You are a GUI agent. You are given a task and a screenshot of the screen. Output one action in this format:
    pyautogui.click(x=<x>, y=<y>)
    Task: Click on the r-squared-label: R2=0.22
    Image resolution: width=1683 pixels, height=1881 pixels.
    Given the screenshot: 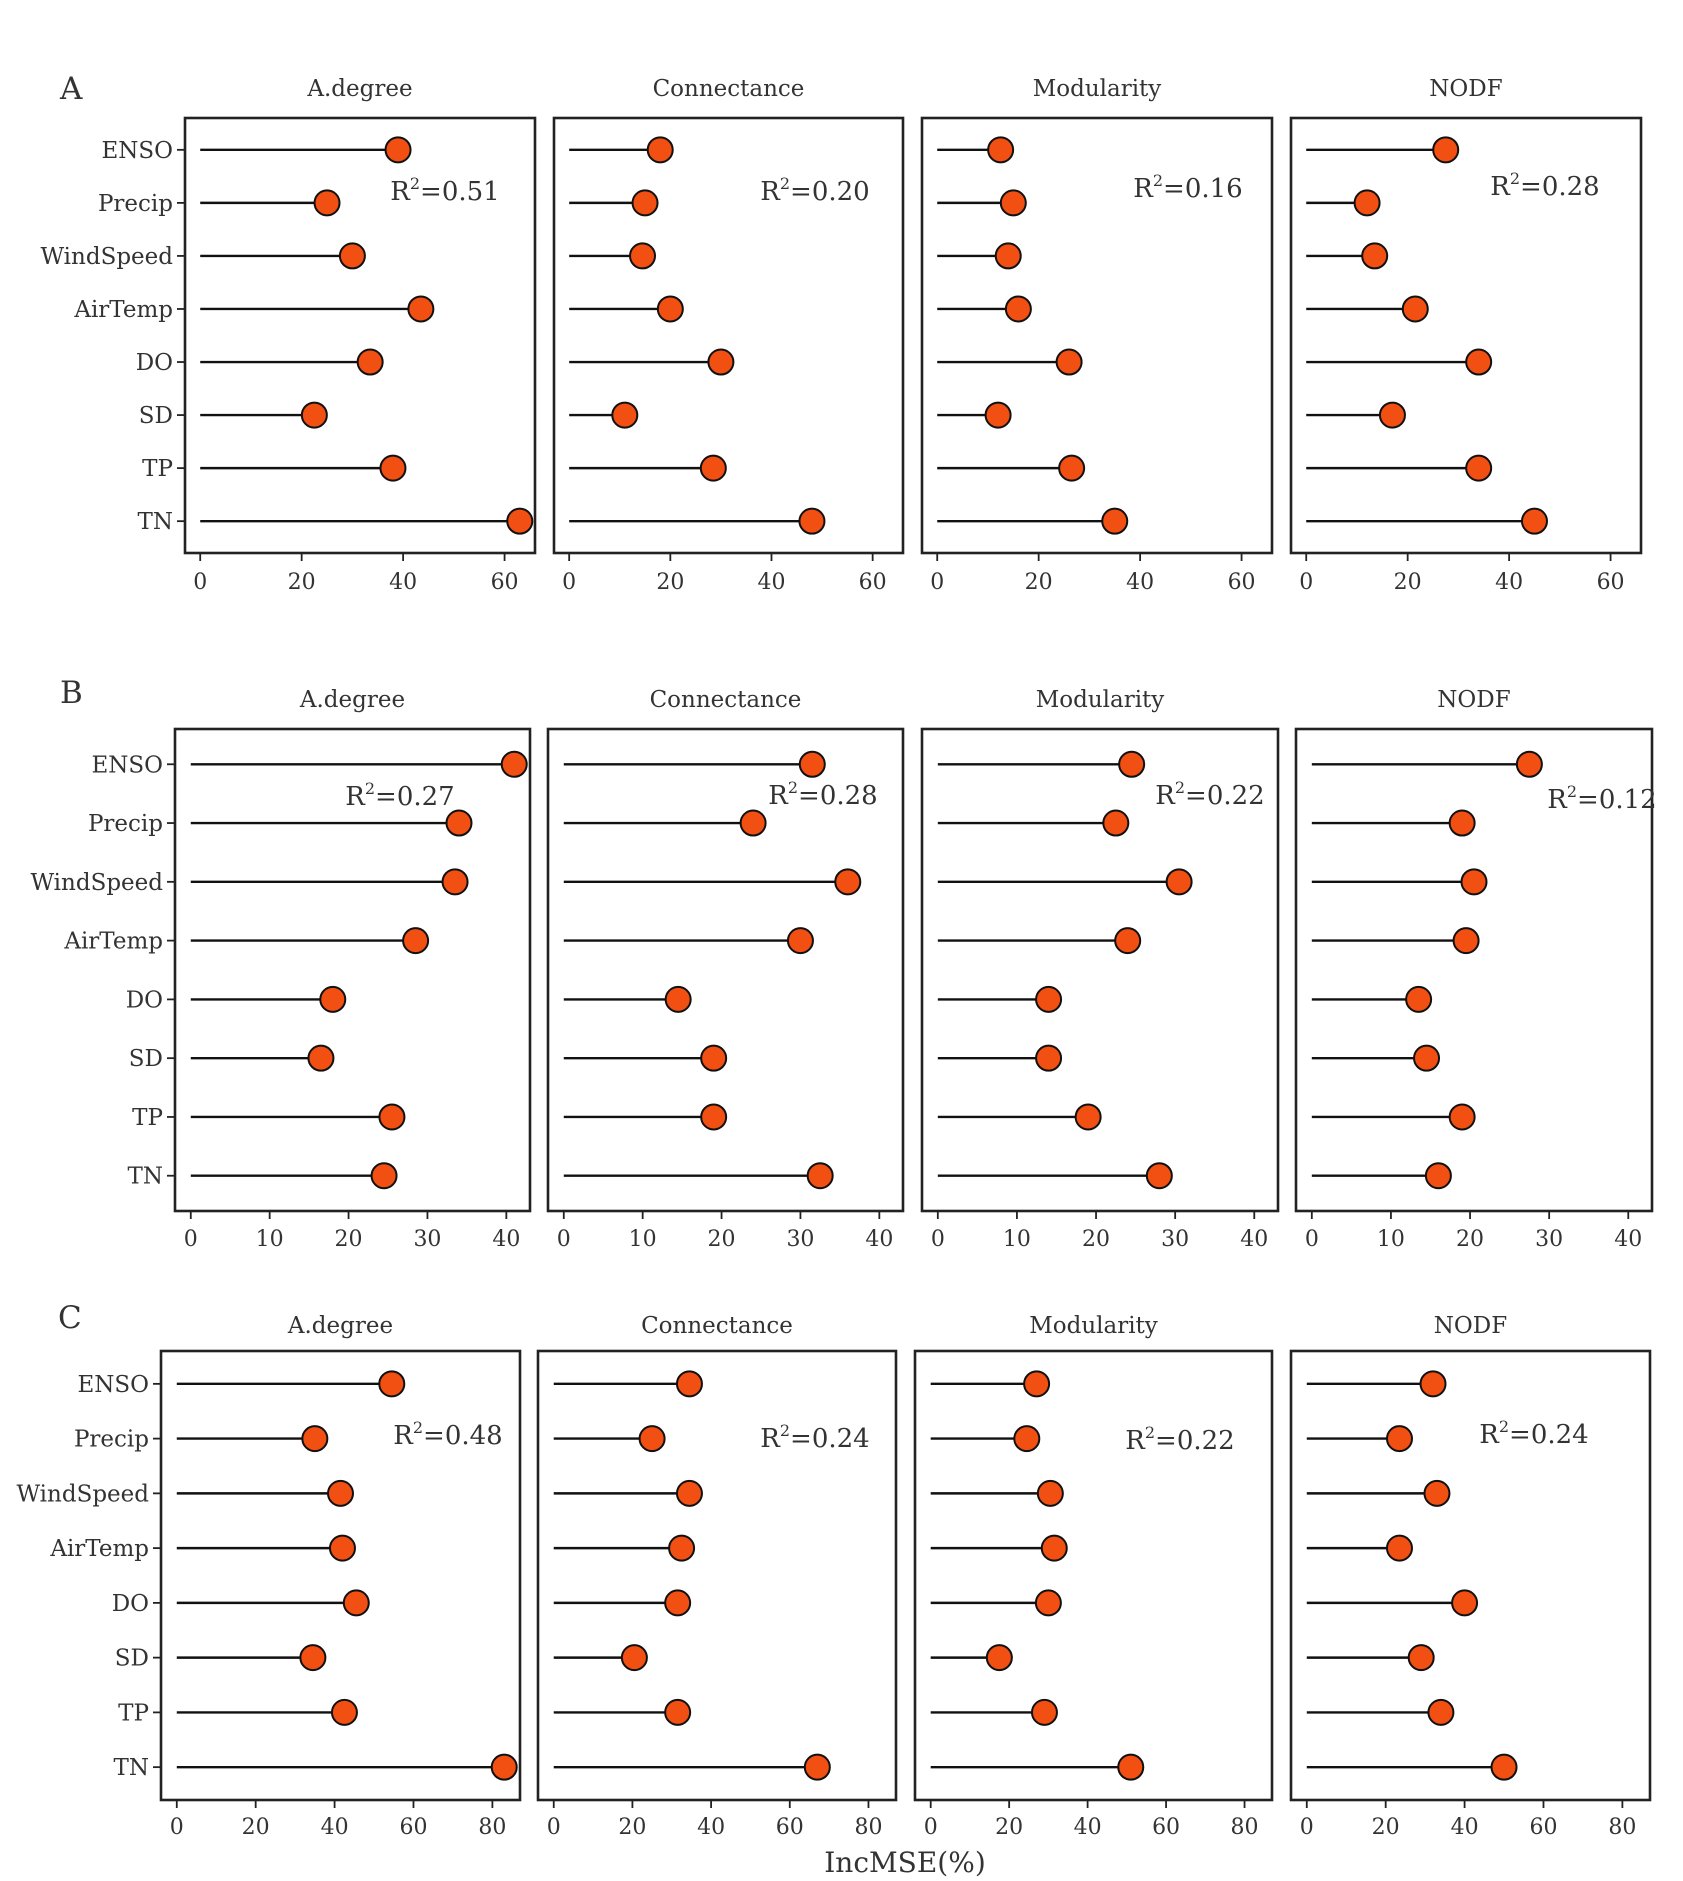 What is the action you would take?
    pyautogui.click(x=1179, y=1439)
    